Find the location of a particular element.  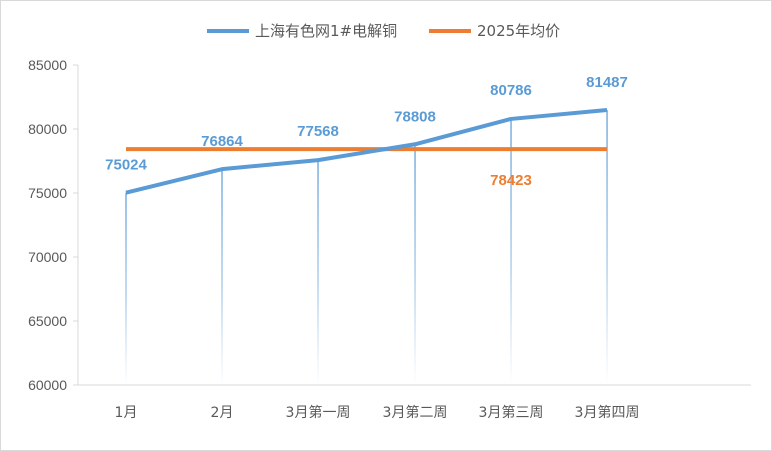

series-line-copper is located at coordinates (366, 151).